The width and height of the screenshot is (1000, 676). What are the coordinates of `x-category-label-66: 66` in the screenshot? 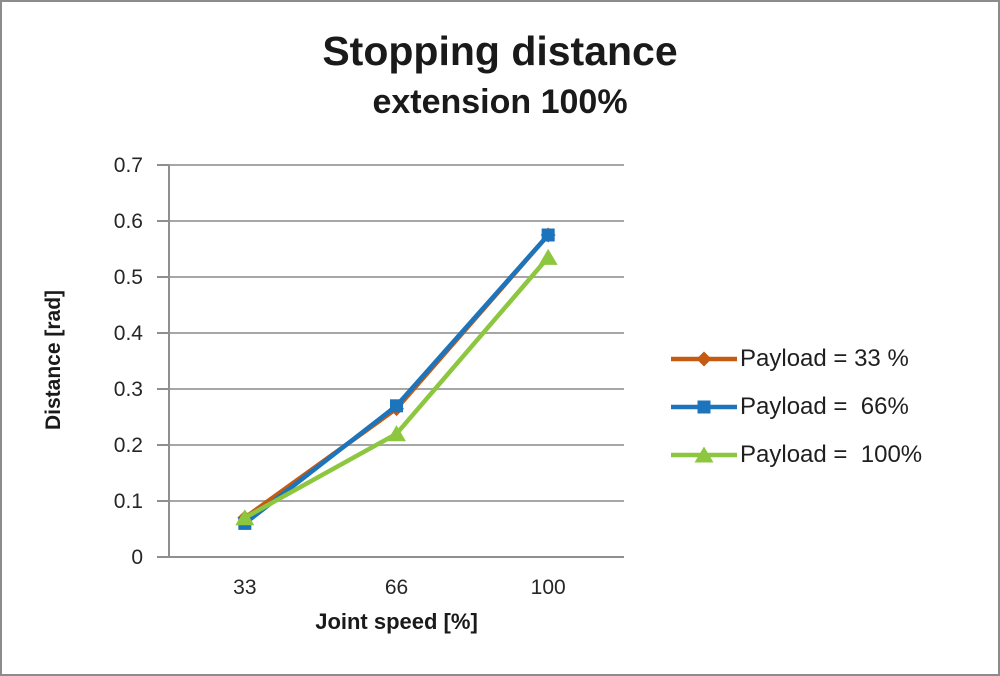 It's located at (396, 587).